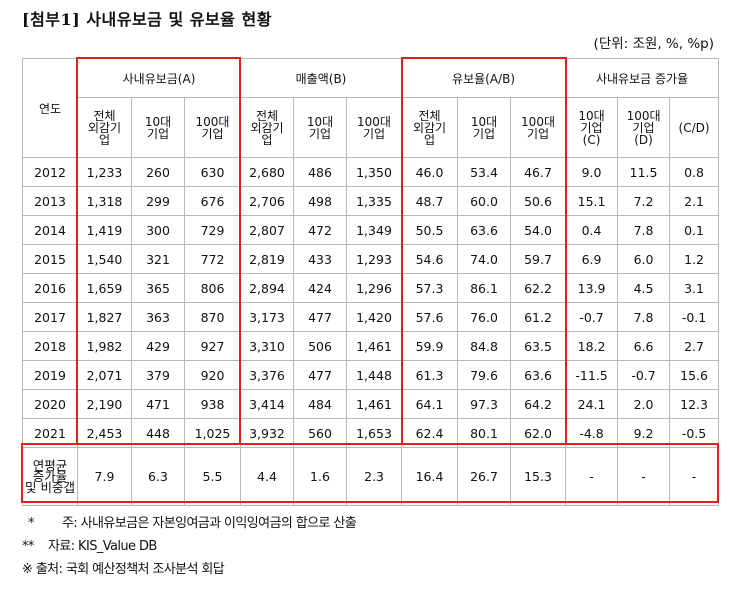 Image resolution: width=730 pixels, height=591 pixels. What do you see at coordinates (644, 259) in the screenshot?
I see `value-cell: 6.0` at bounding box center [644, 259].